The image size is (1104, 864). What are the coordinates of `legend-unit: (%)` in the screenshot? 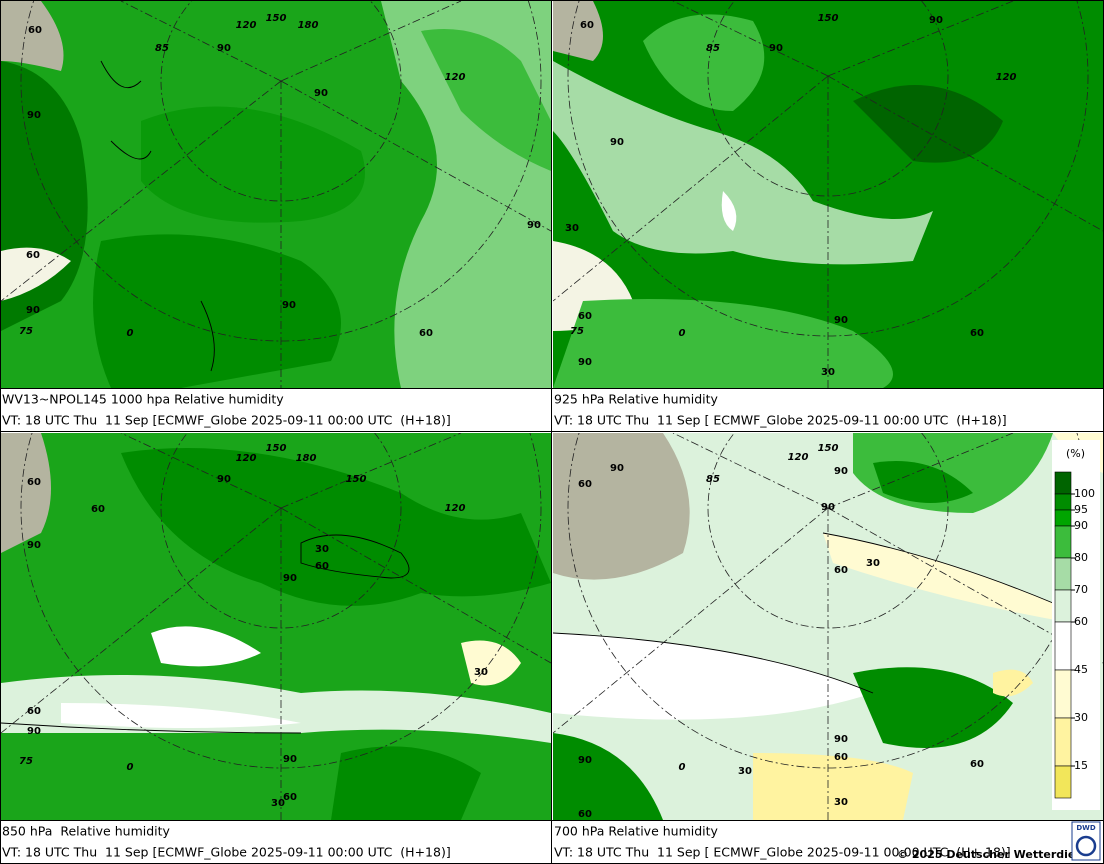 It's located at (1075, 453).